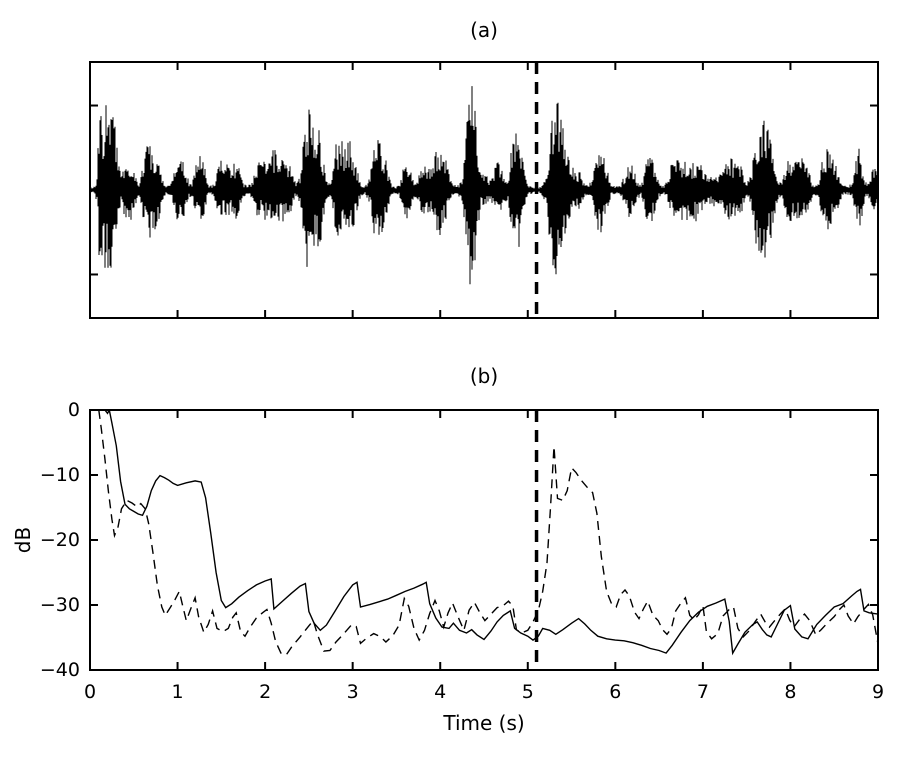  I want to click on x-tick-label: 3, so click(352, 692).